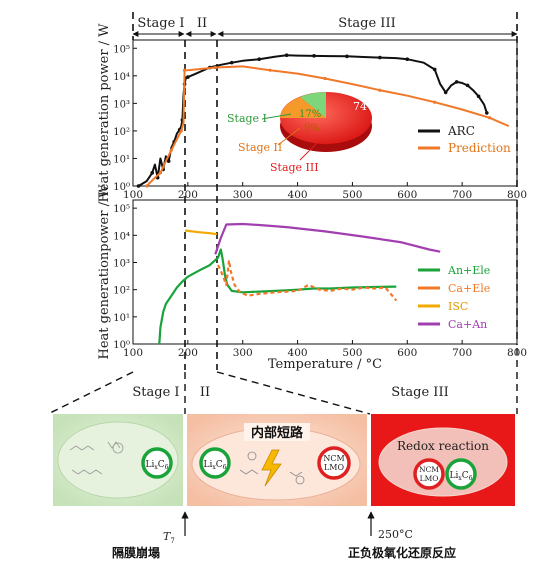 The width and height of the screenshot is (554, 570). I want to click on bottom-series, so click(299, 283).